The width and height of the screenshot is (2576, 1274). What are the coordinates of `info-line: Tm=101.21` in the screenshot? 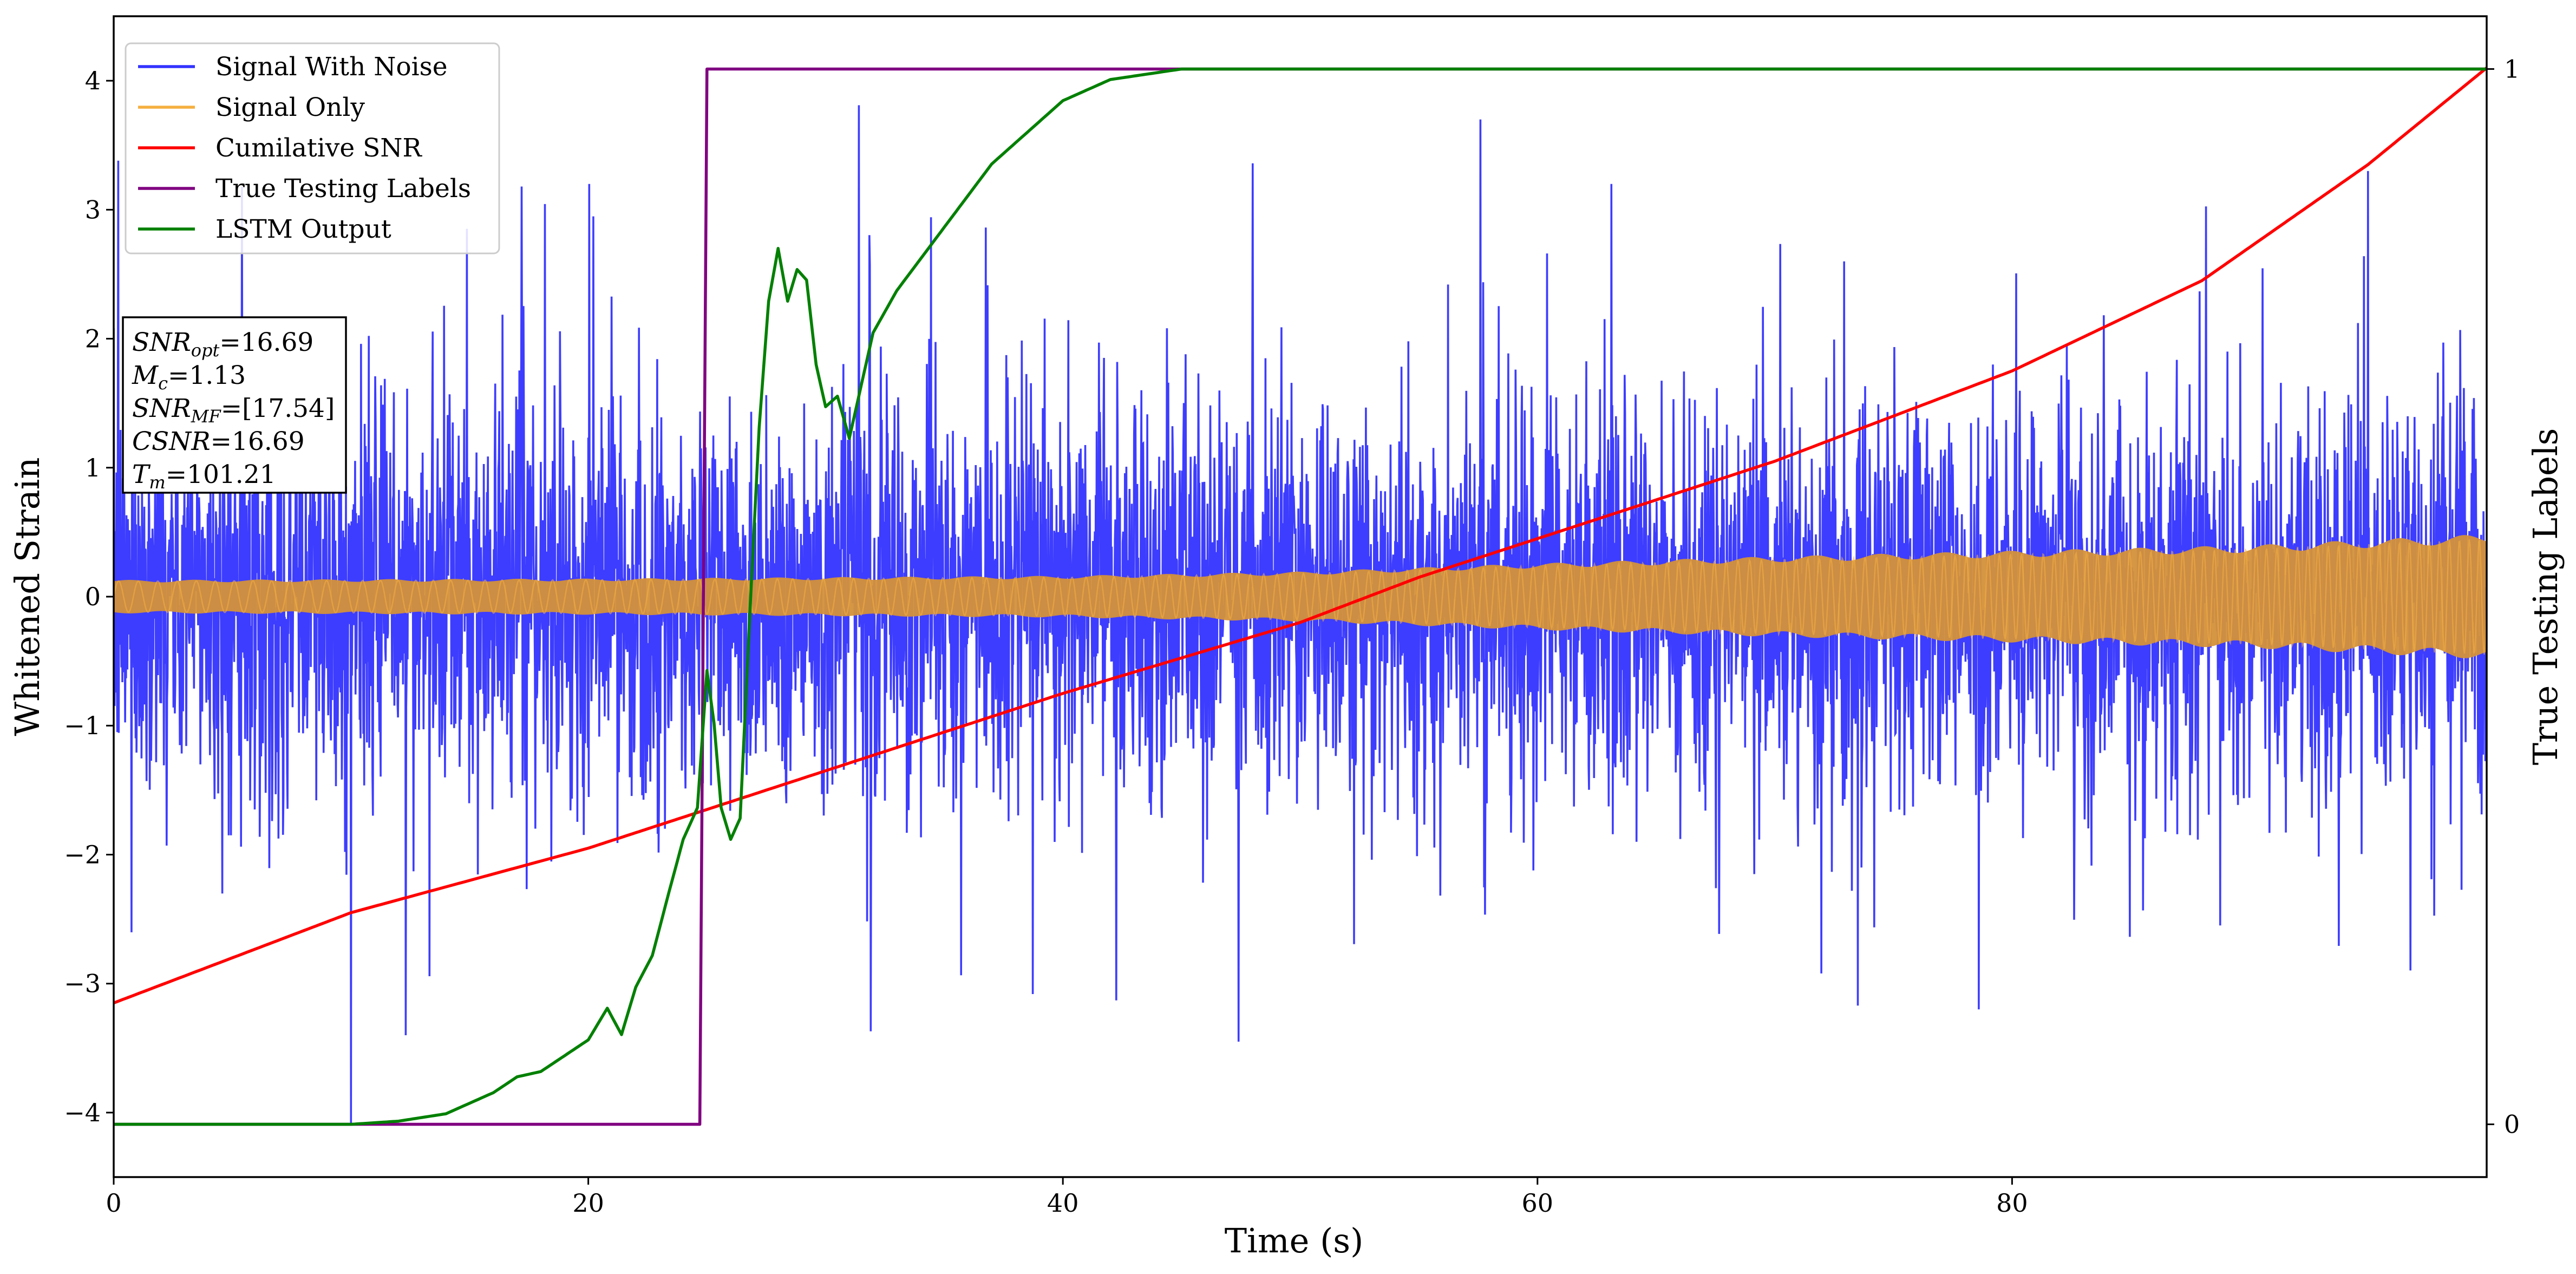 It's located at (204, 476).